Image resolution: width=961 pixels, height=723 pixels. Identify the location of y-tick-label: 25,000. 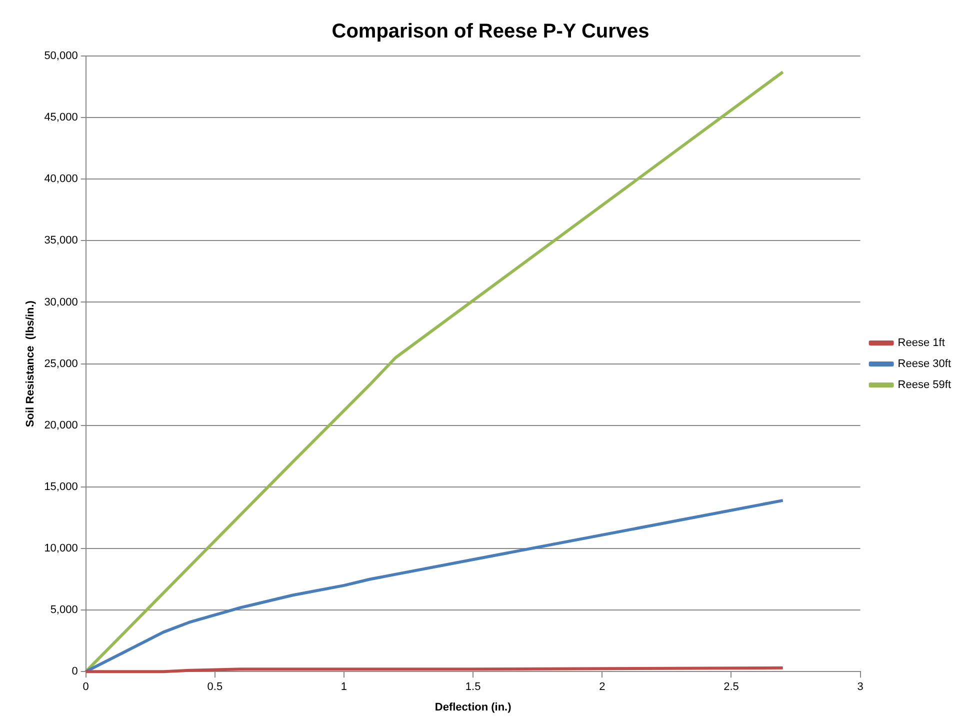
(61, 364).